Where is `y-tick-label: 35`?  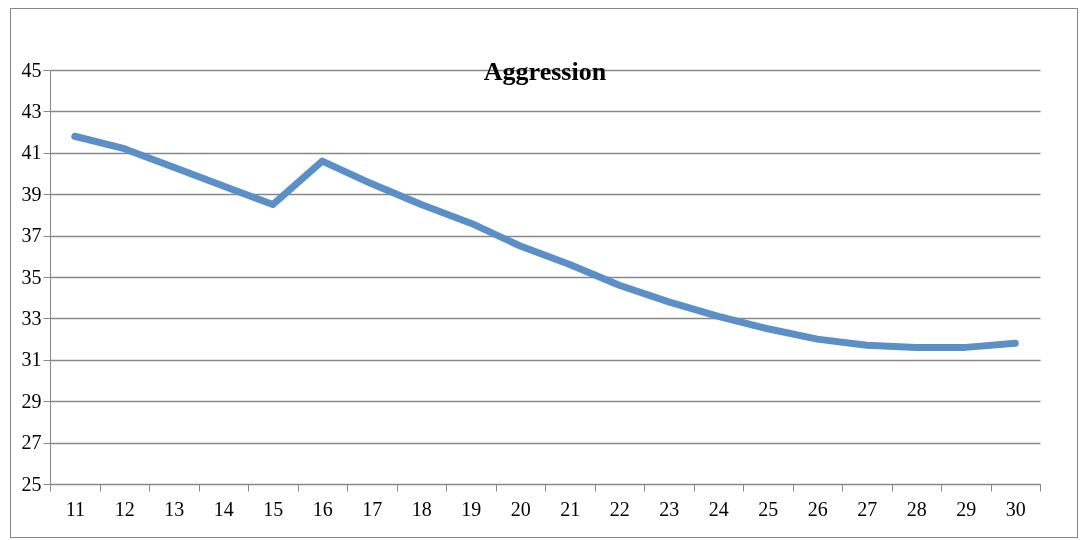 y-tick-label: 35 is located at coordinates (31, 276).